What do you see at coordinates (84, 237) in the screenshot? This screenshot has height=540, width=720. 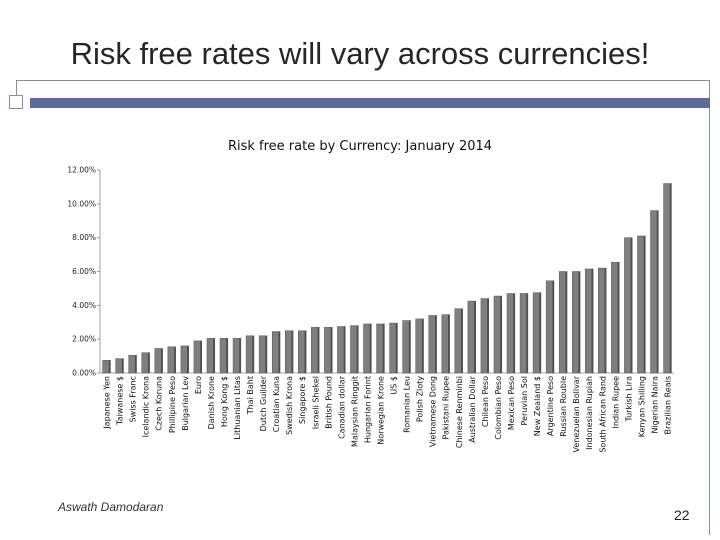 I see `y-tick-label: 8.00%` at bounding box center [84, 237].